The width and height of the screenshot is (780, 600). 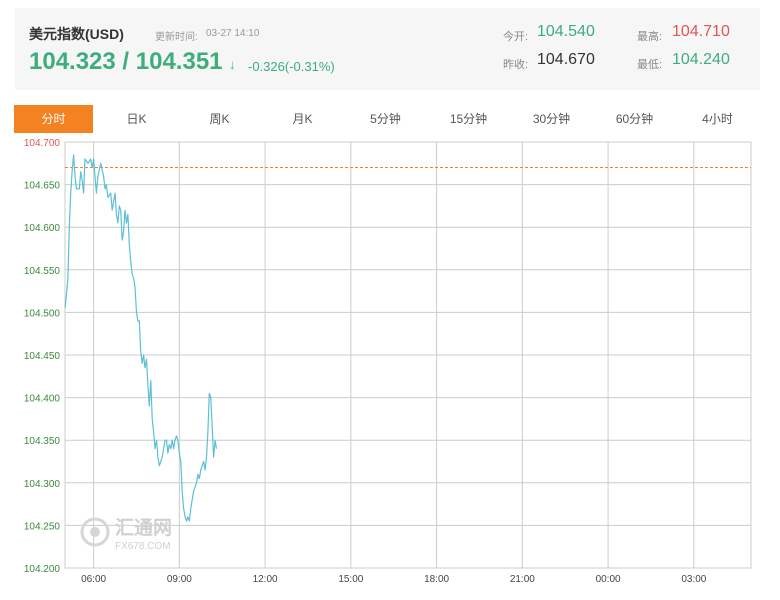 I want to click on tab-5min: 5分钟, so click(x=385, y=119).